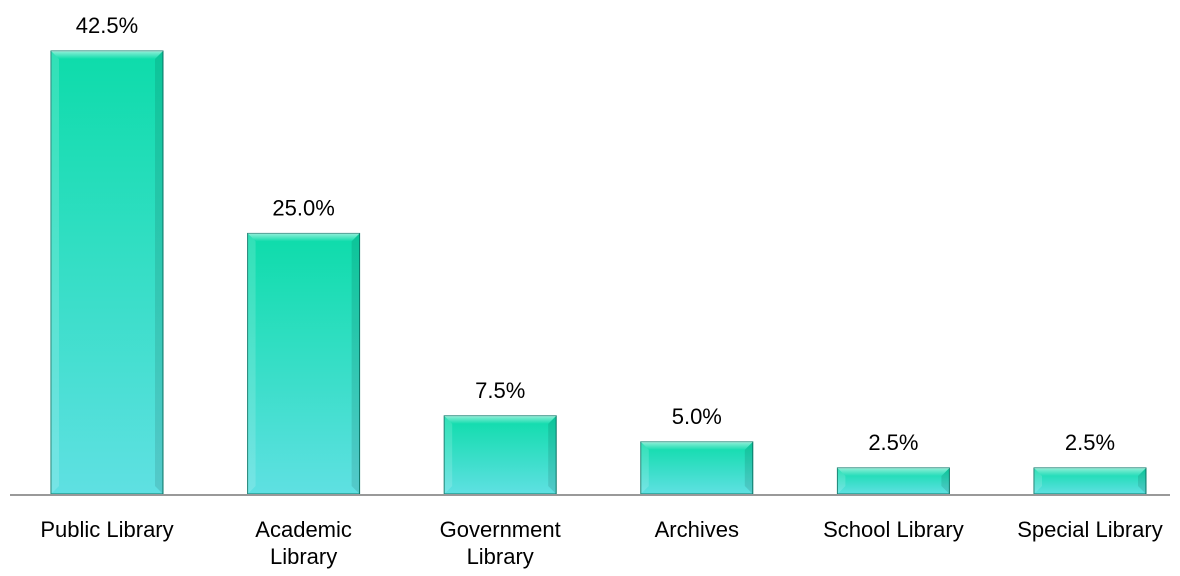  I want to click on value-label-public-library: 42.5%, so click(107, 25).